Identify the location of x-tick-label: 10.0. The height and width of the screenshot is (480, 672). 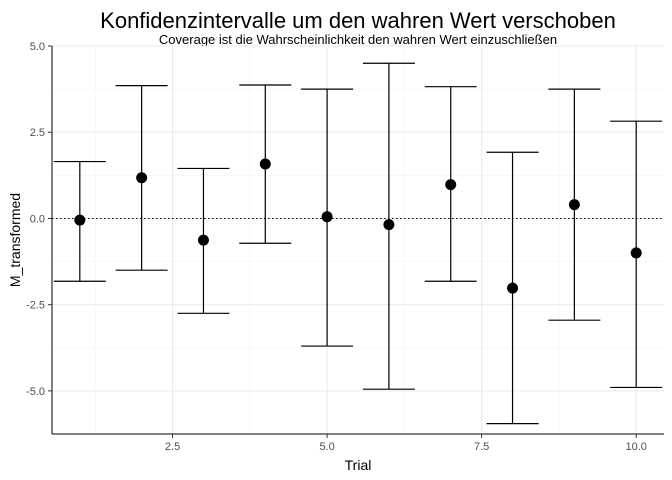
(635, 447).